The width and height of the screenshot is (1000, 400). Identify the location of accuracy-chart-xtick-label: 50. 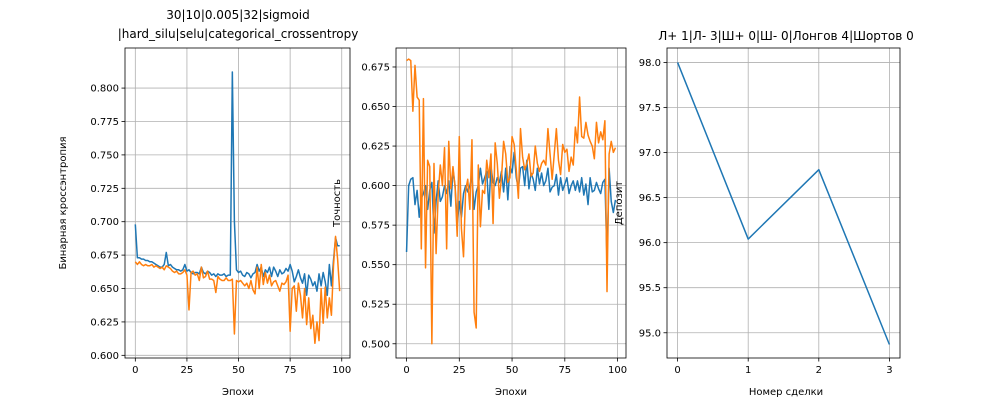
(512, 370).